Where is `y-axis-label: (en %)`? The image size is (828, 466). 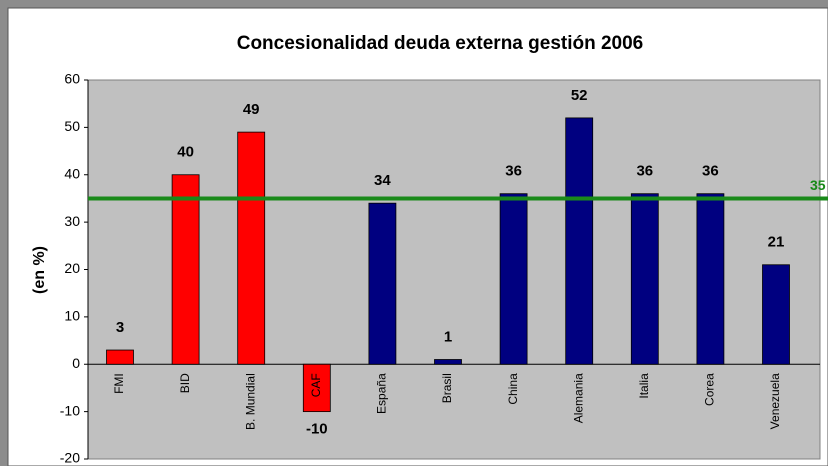
y-axis-label: (en %) is located at coordinates (39, 270).